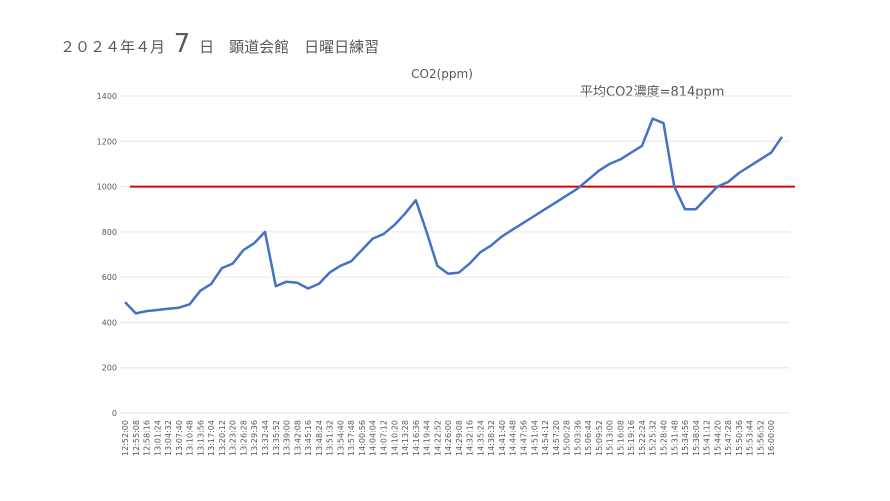  Describe the element at coordinates (297, 438) in the screenshot. I see `x-tick-label: 13:42:08` at that location.